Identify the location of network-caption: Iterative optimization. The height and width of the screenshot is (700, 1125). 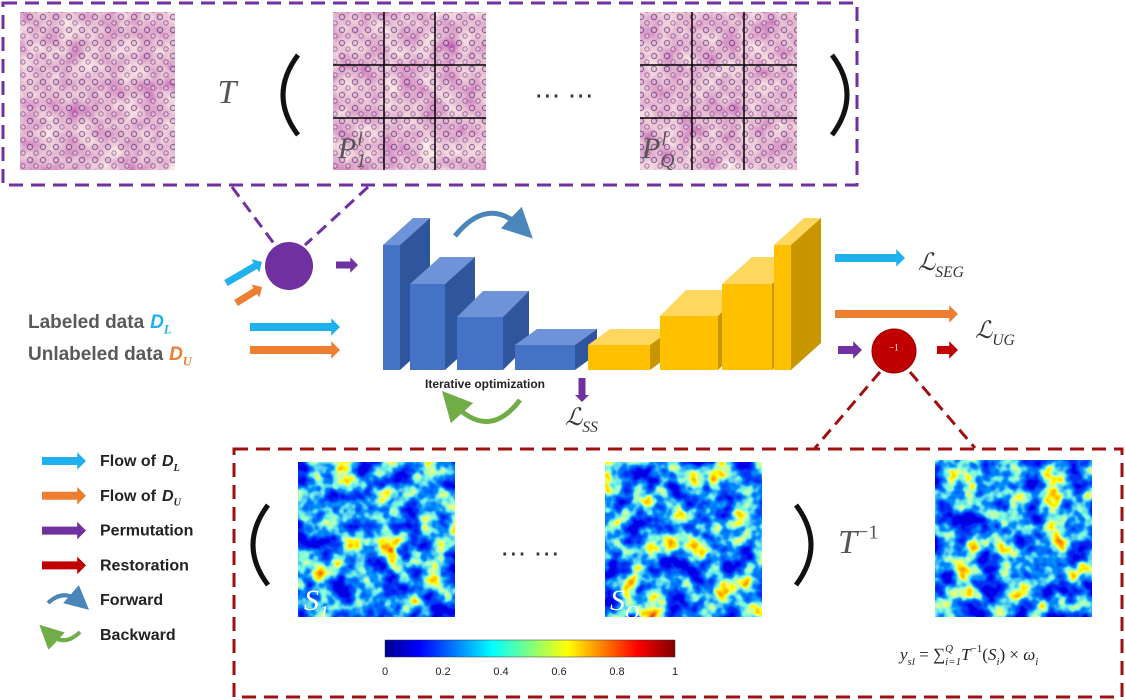
(485, 384).